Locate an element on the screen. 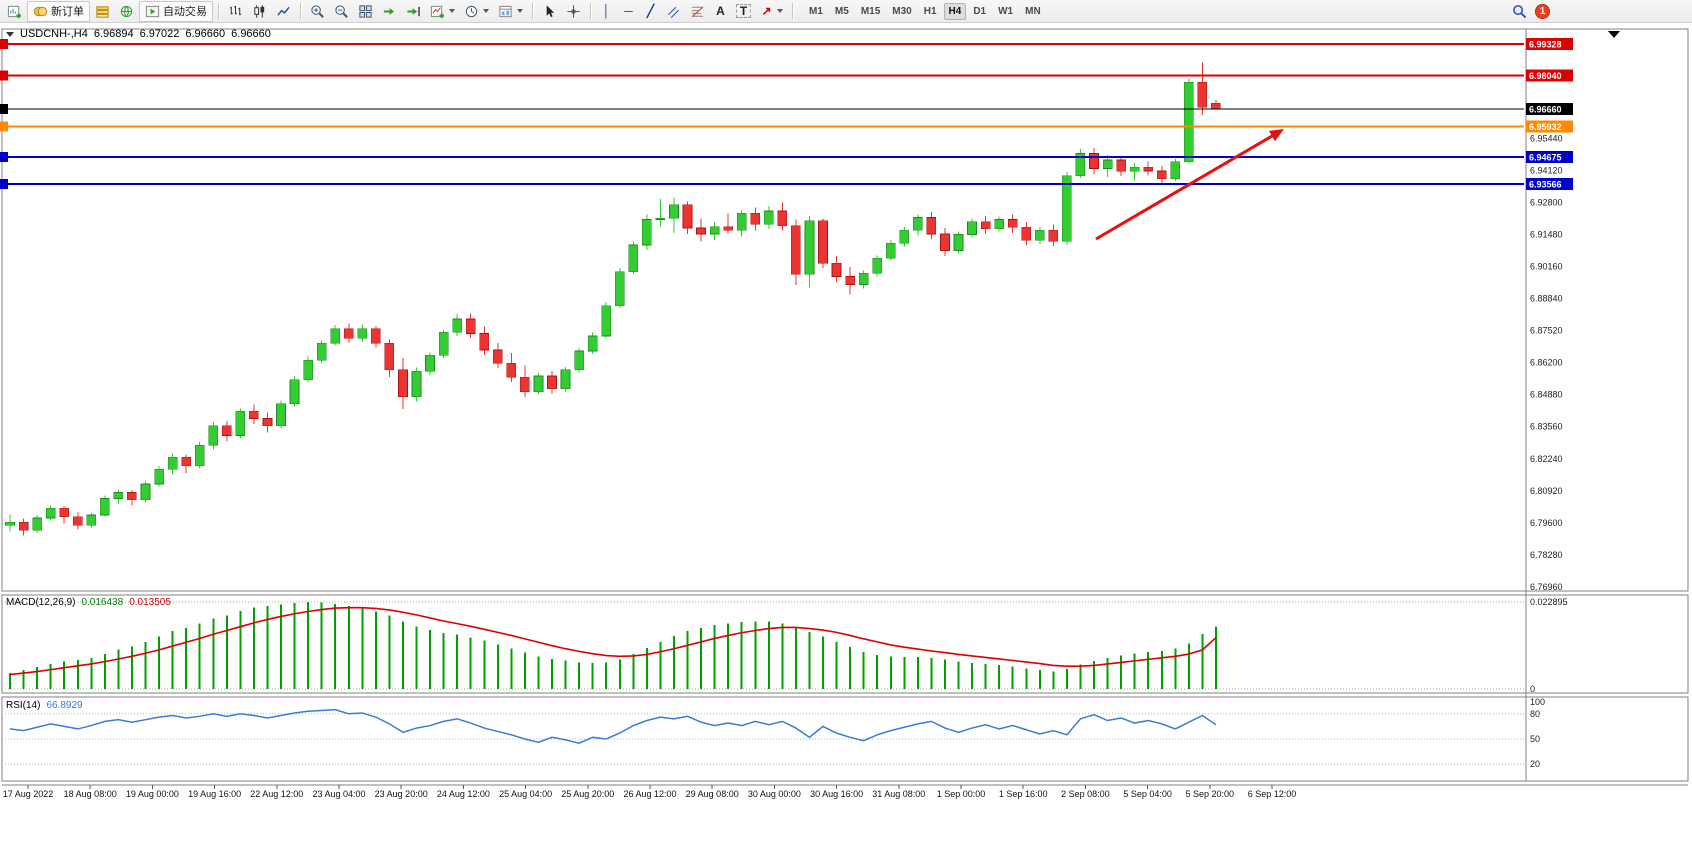 This screenshot has width=1692, height=847. svg-text: 0 is located at coordinates (1532, 689).